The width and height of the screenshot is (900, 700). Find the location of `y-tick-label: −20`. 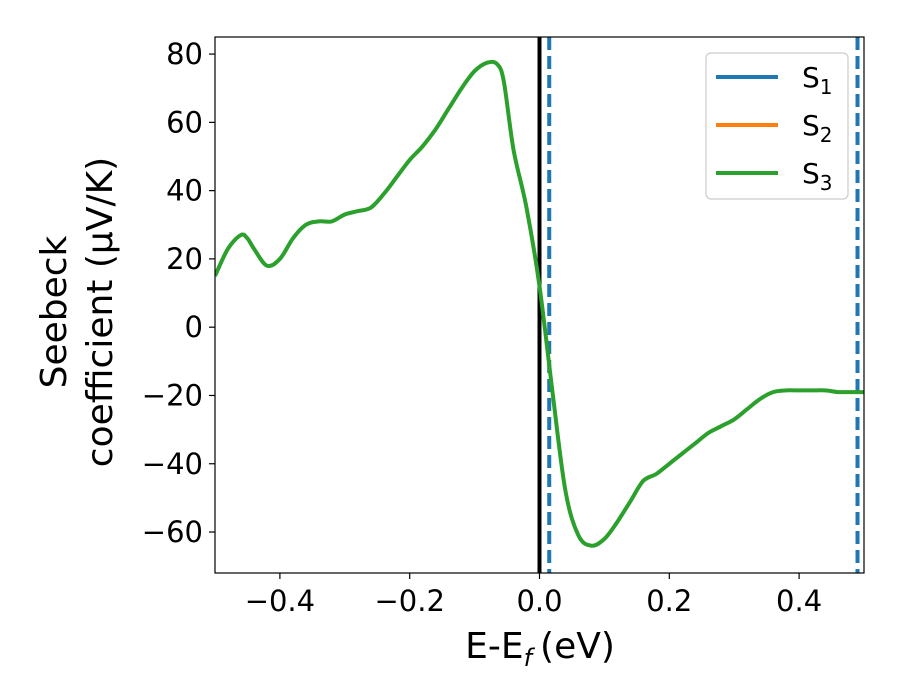

y-tick-label: −20 is located at coordinates (172, 395).